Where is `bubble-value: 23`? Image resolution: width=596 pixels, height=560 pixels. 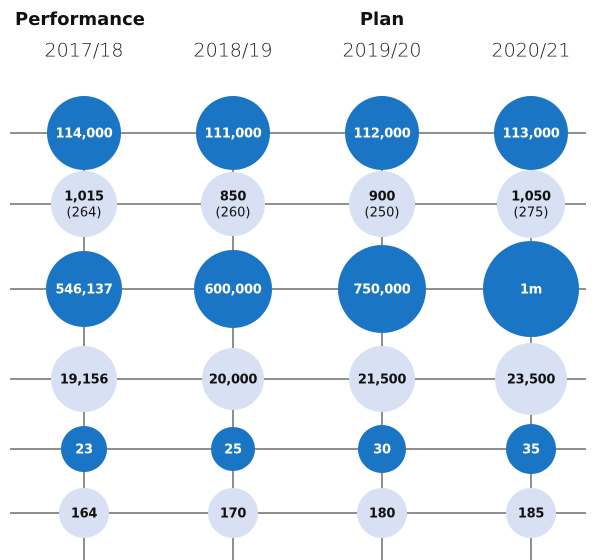 bubble-value: 23 is located at coordinates (84, 450).